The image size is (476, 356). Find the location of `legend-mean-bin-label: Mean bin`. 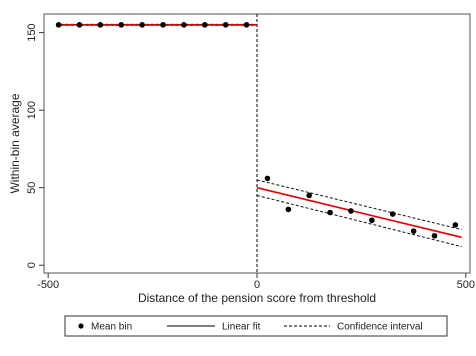

legend-mean-bin-label: Mean bin is located at coordinates (111, 327).